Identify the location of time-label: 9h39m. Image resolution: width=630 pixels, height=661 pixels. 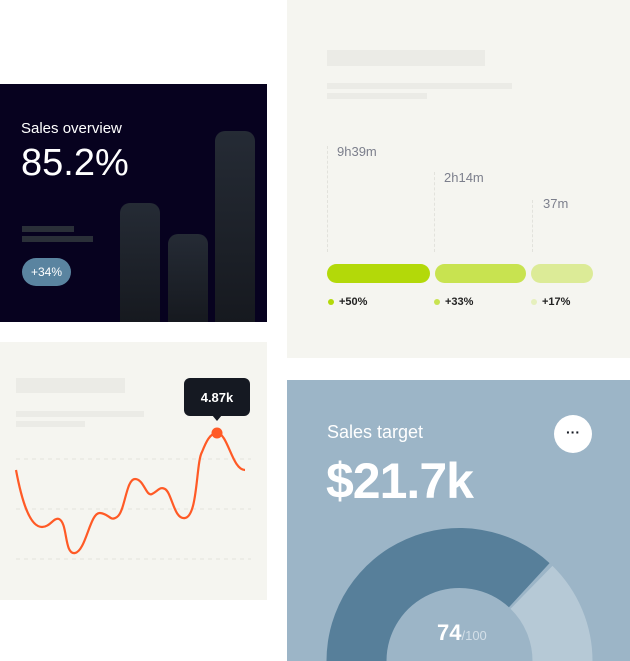
(357, 151).